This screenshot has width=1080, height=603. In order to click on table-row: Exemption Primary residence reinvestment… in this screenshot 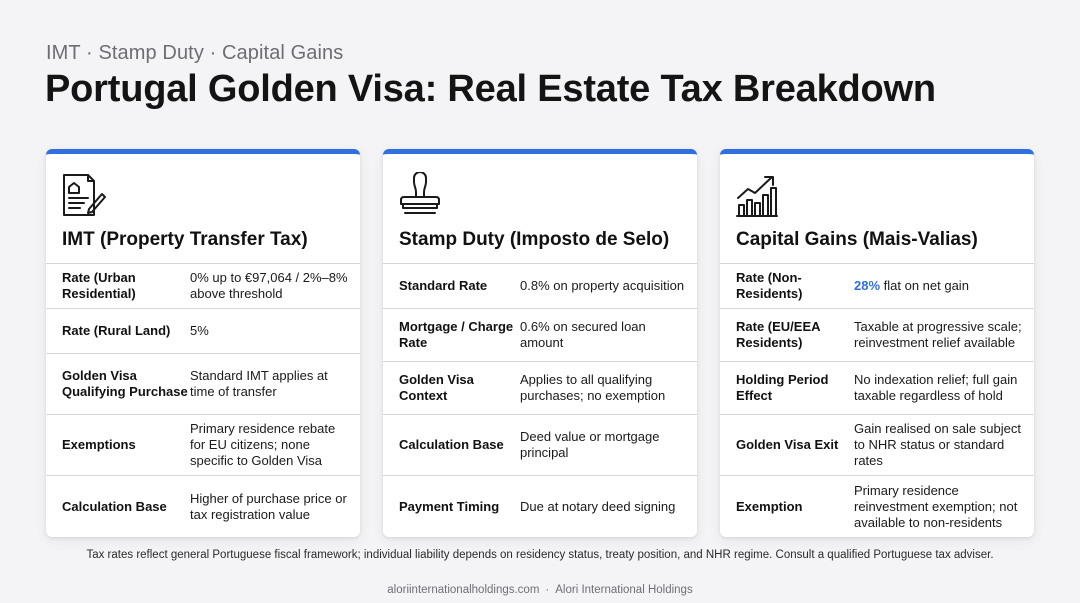, I will do `click(877, 506)`.